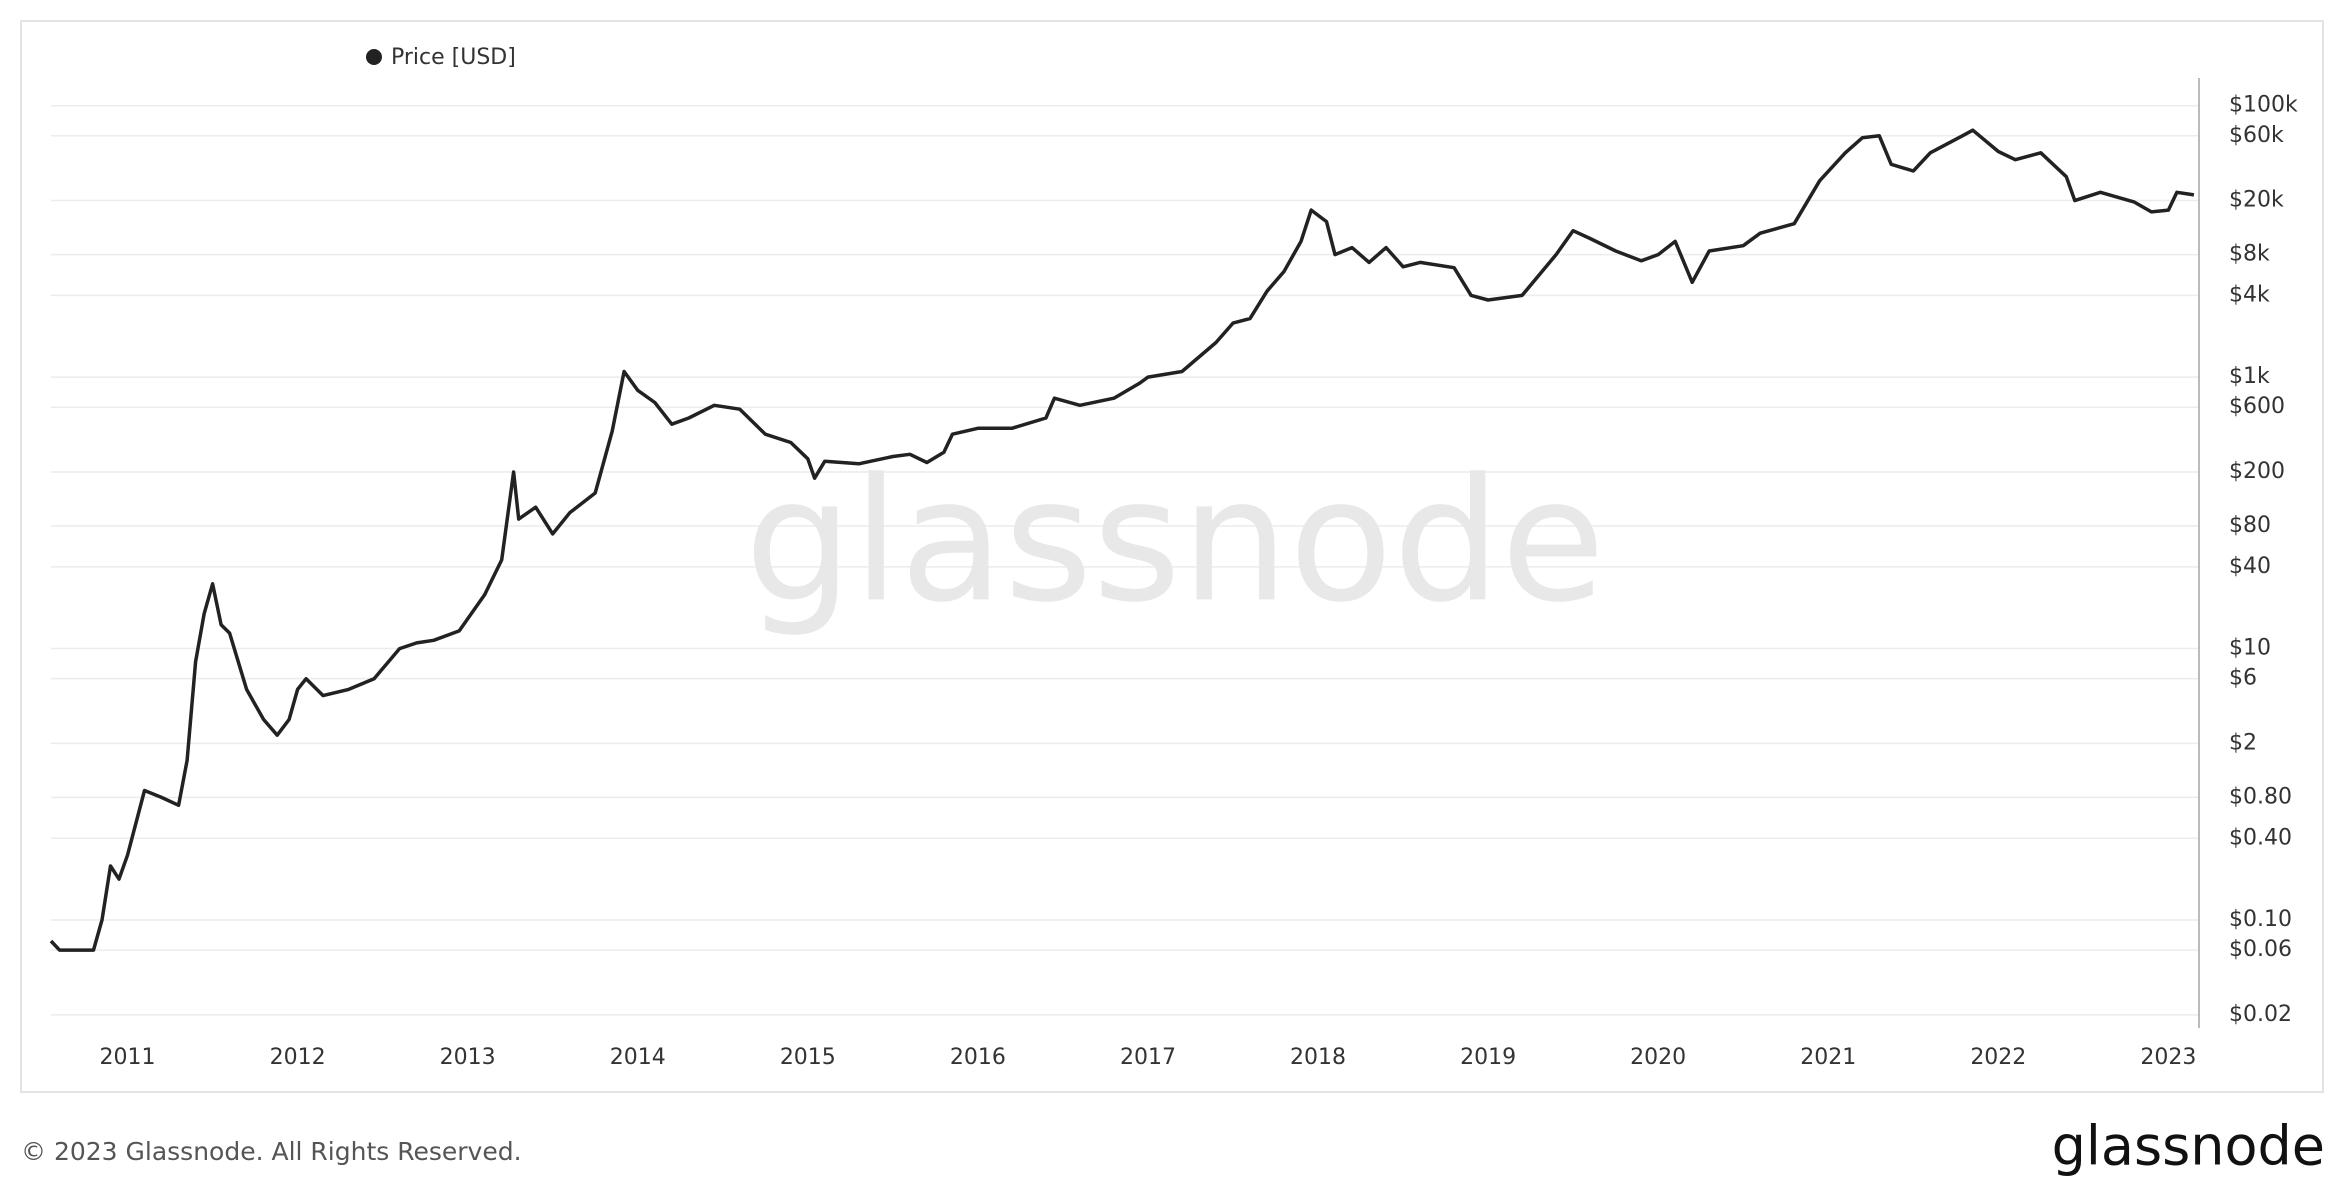 Image resolution: width=2346 pixels, height=1190 pixels. What do you see at coordinates (808, 1057) in the screenshot?
I see `x-tick-label: 2015` at bounding box center [808, 1057].